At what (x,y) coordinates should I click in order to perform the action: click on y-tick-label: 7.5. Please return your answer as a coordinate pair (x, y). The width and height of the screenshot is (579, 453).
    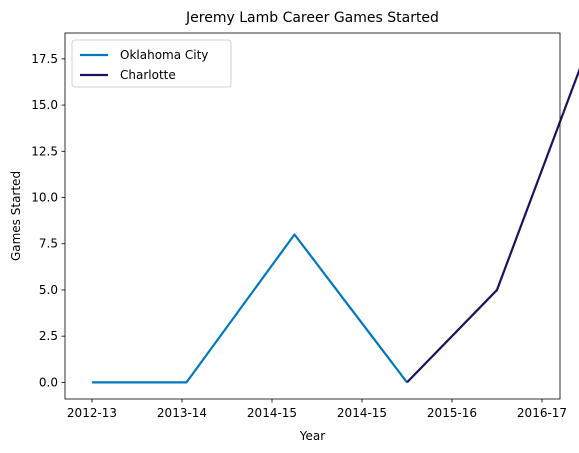
    Looking at the image, I should click on (48, 244).